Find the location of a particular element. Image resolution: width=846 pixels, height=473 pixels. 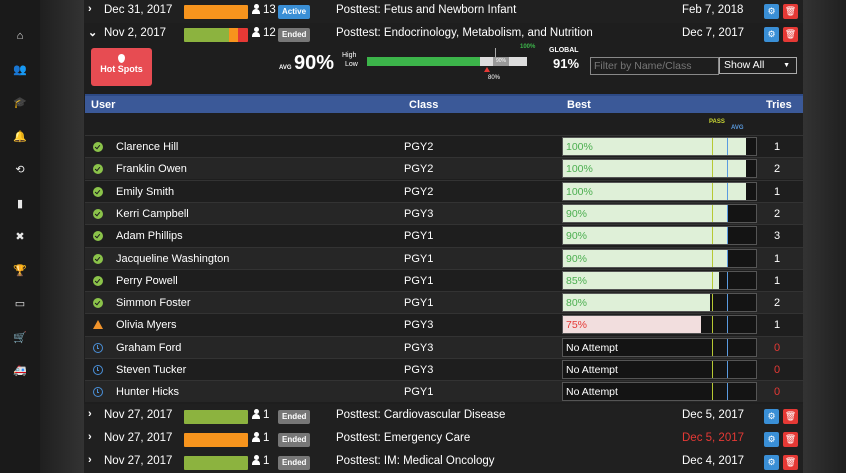

exam-title: Posttest: Fetus and Newborn Infant is located at coordinates (426, 10).